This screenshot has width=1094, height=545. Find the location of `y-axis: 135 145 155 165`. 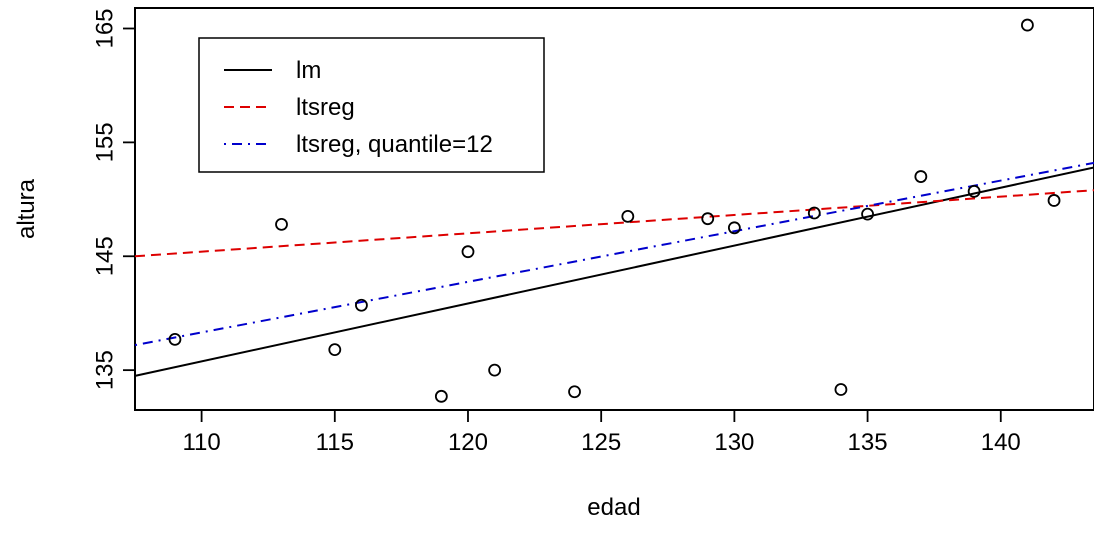

y-axis: 135 145 155 165 is located at coordinates (113, 199).